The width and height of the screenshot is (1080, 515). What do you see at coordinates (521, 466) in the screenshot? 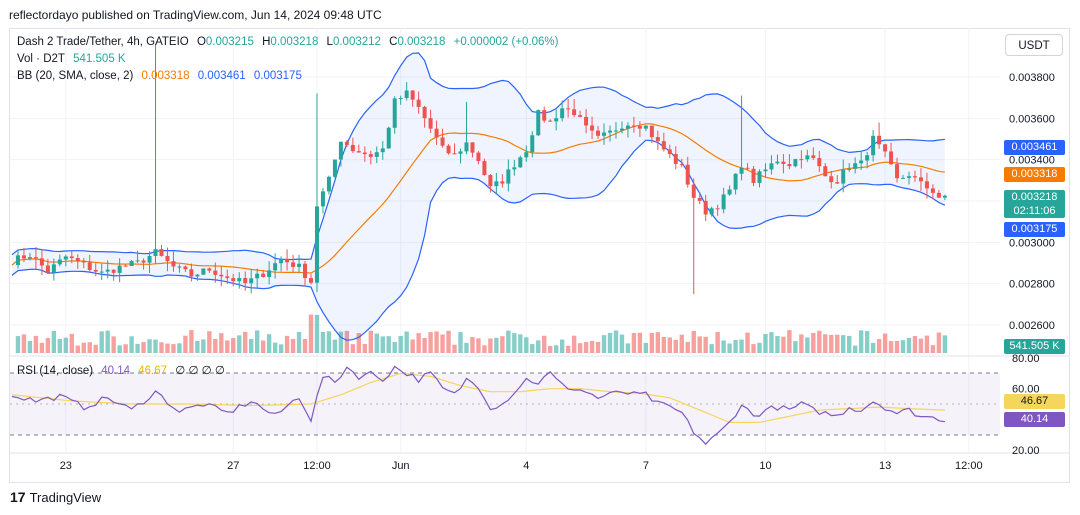
I see `time-axis: 23 27 12:00 Jun 4 7 10 13 12:00` at bounding box center [521, 466].